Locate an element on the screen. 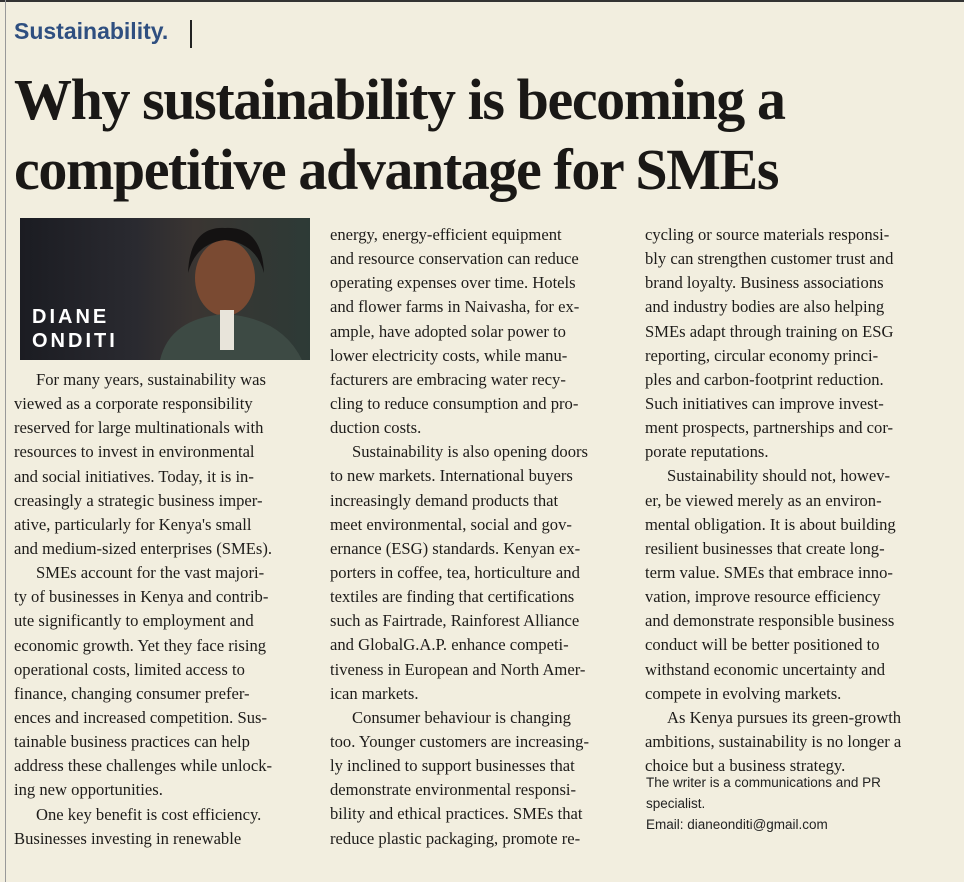  text: ambitions, sustainability is no longer a is located at coordinates (773, 741).